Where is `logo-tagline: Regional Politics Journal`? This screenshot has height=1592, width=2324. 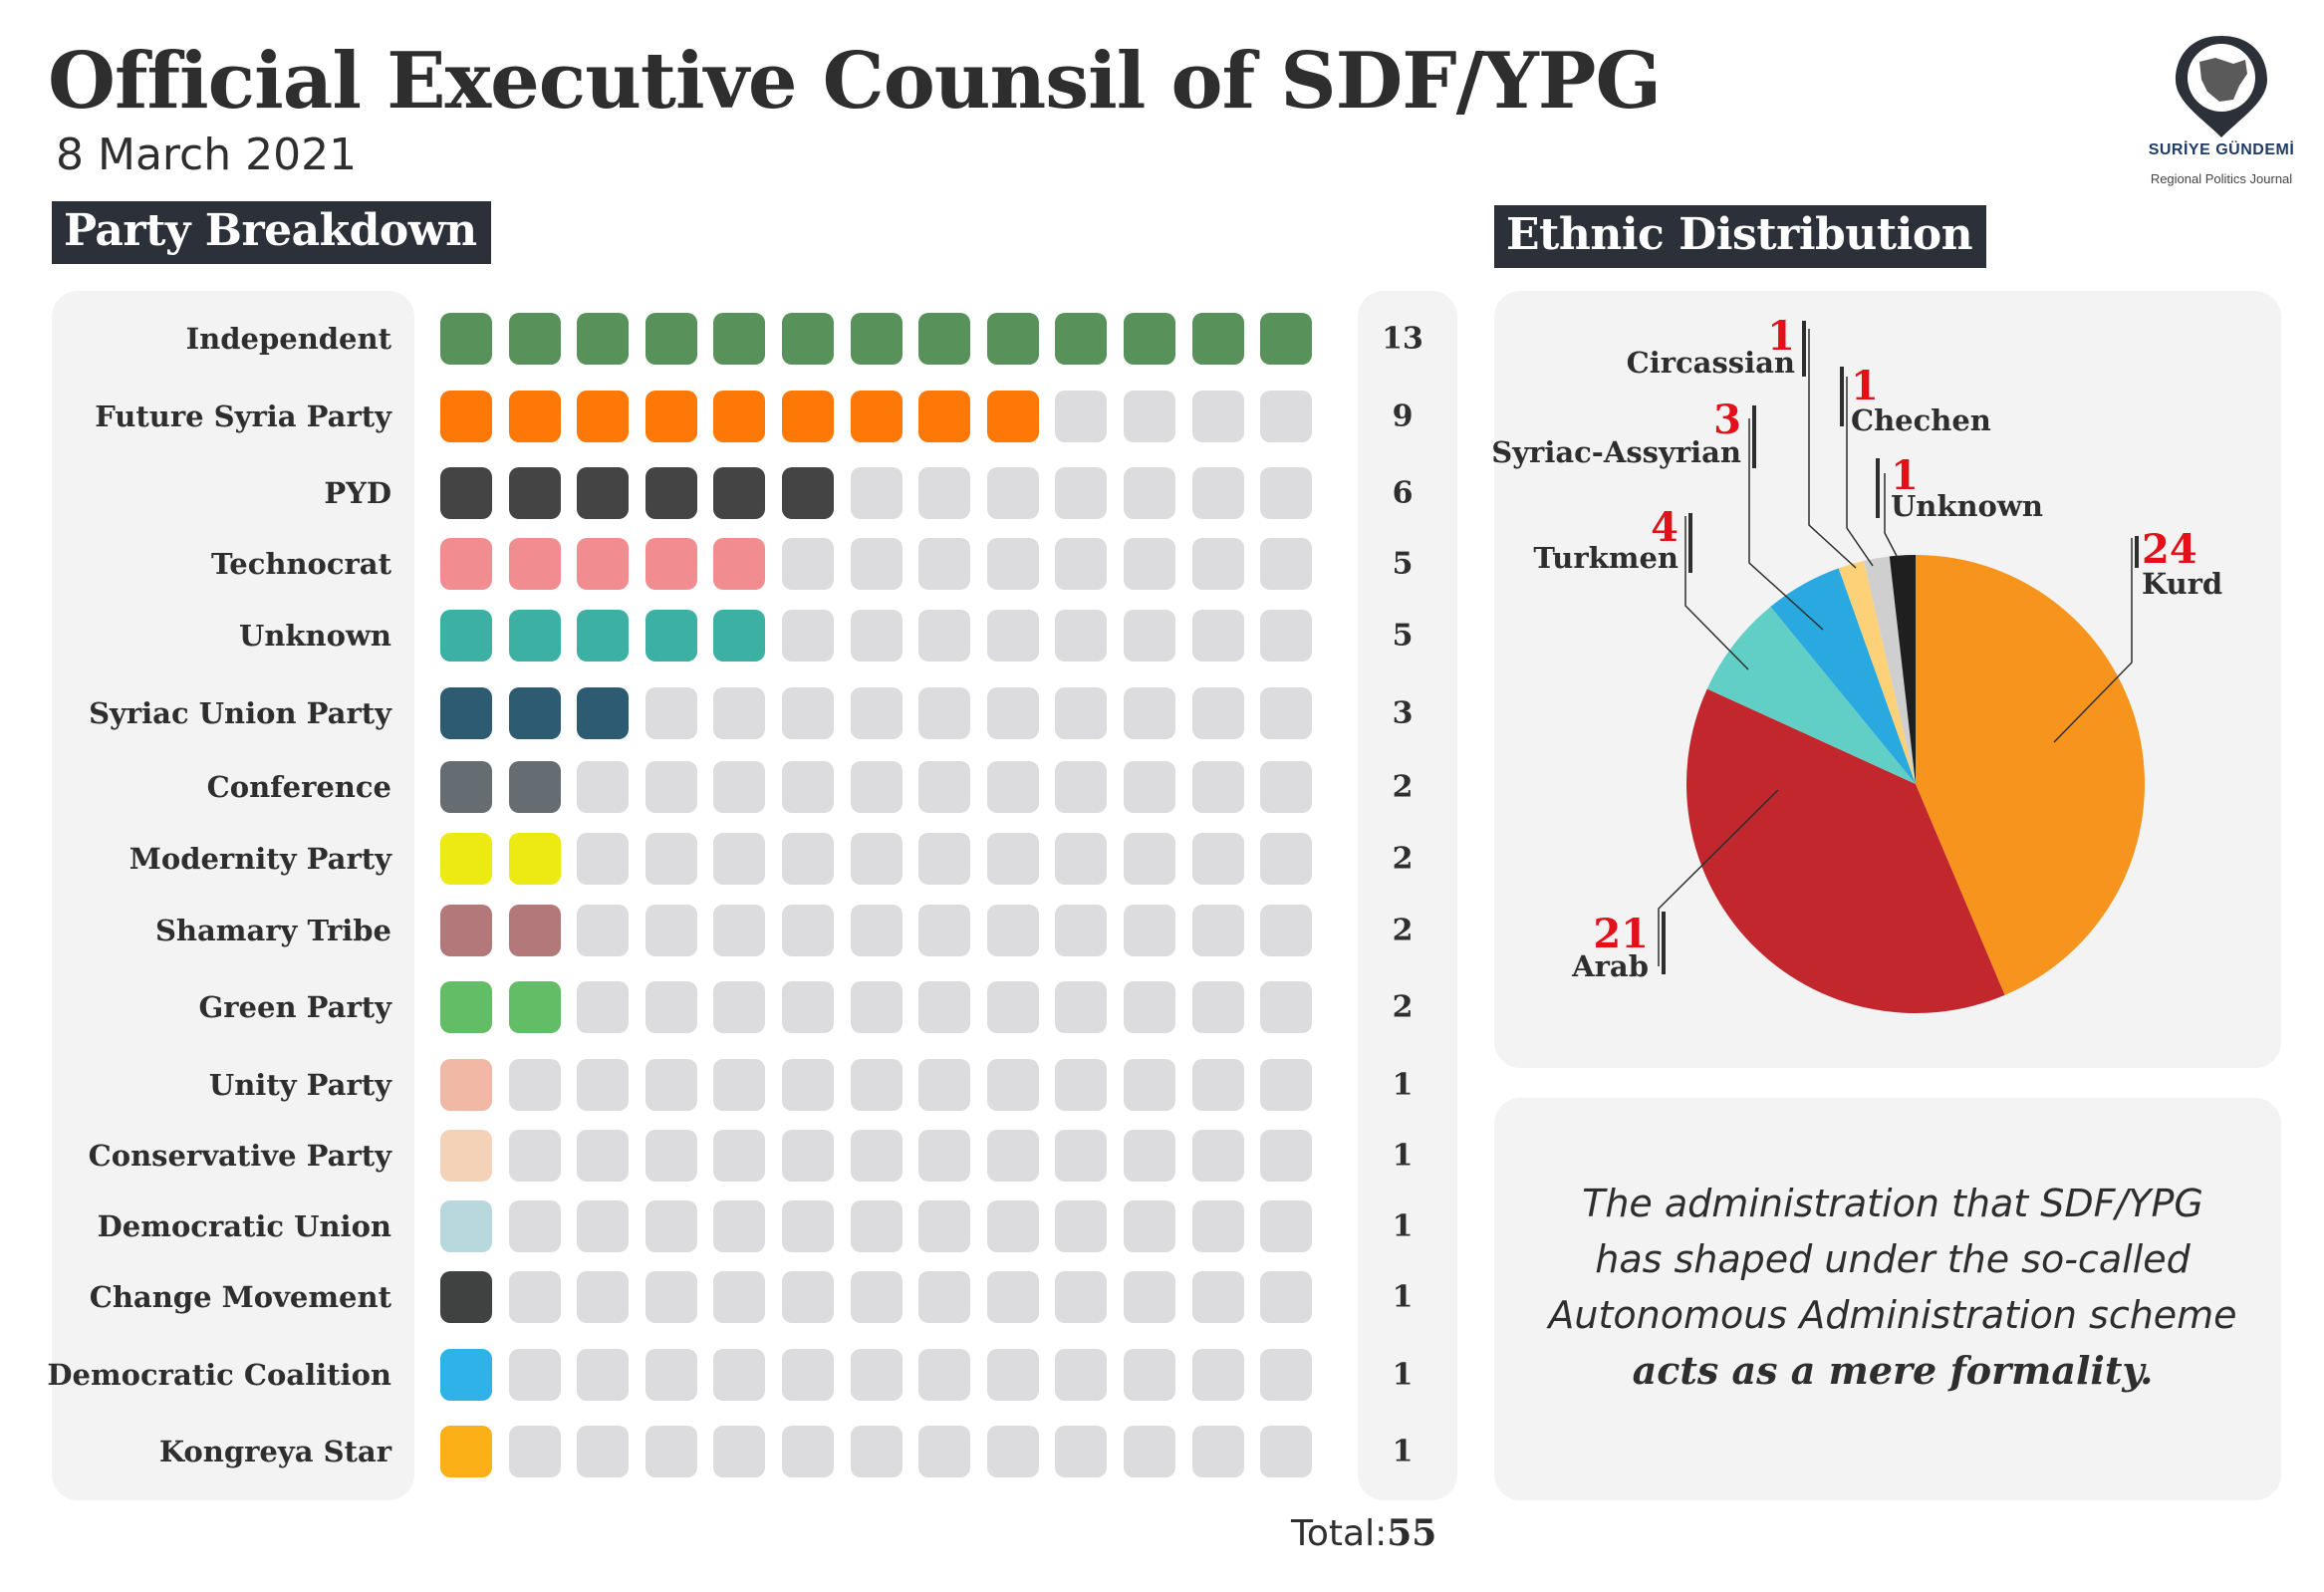 logo-tagline: Regional Politics Journal is located at coordinates (2222, 178).